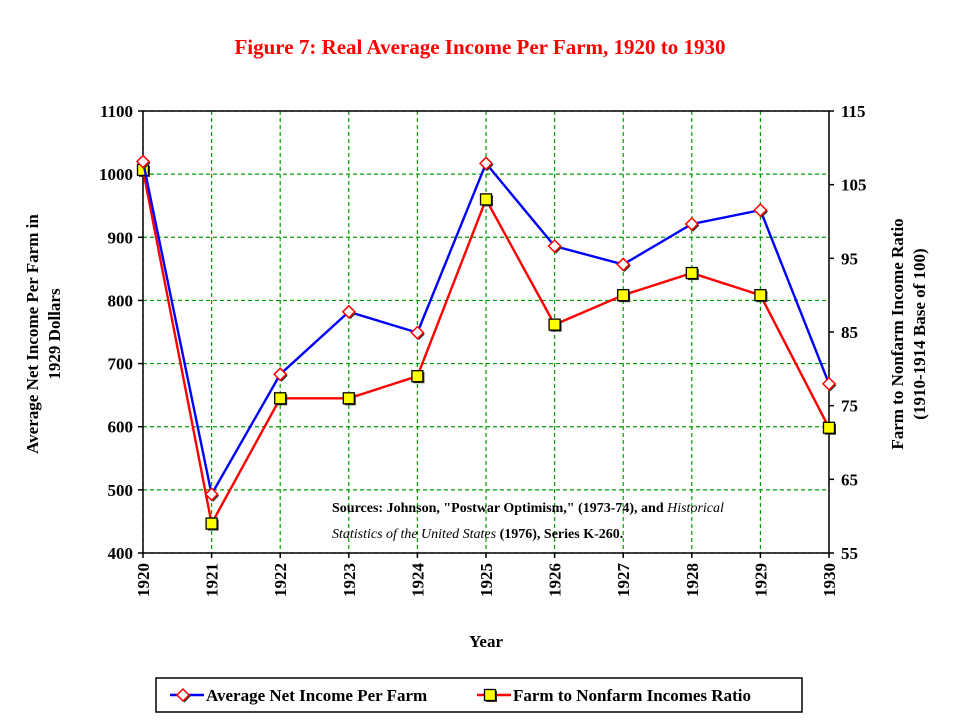  What do you see at coordinates (849, 553) in the screenshot?
I see `right-tick-label: 55` at bounding box center [849, 553].